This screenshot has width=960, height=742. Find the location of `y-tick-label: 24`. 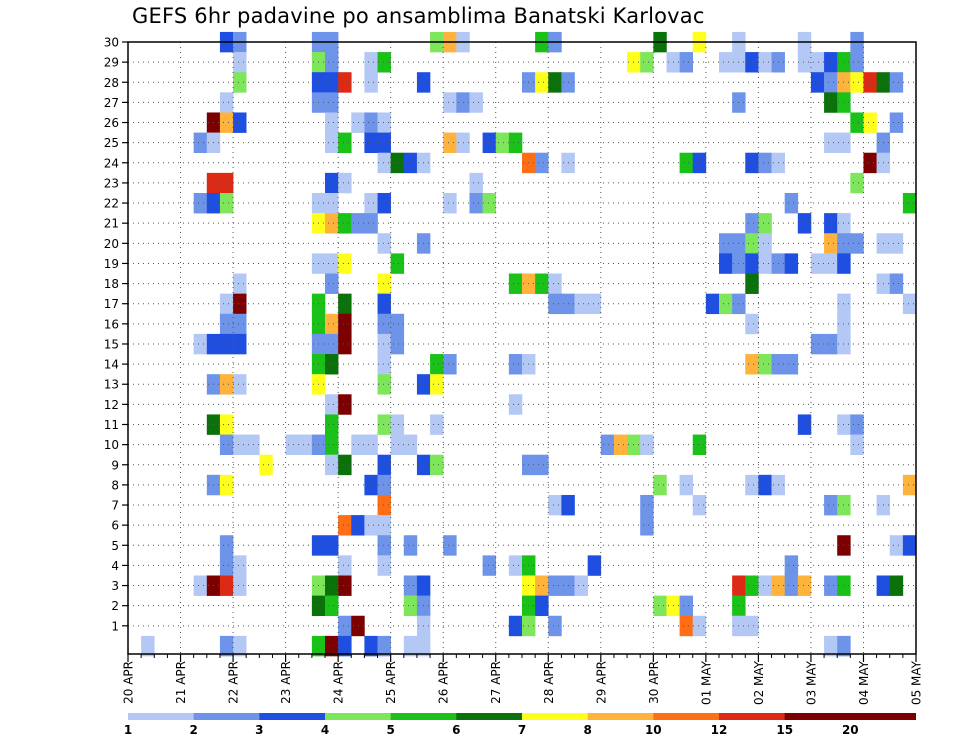

y-tick-label: 24 is located at coordinates (111, 163).